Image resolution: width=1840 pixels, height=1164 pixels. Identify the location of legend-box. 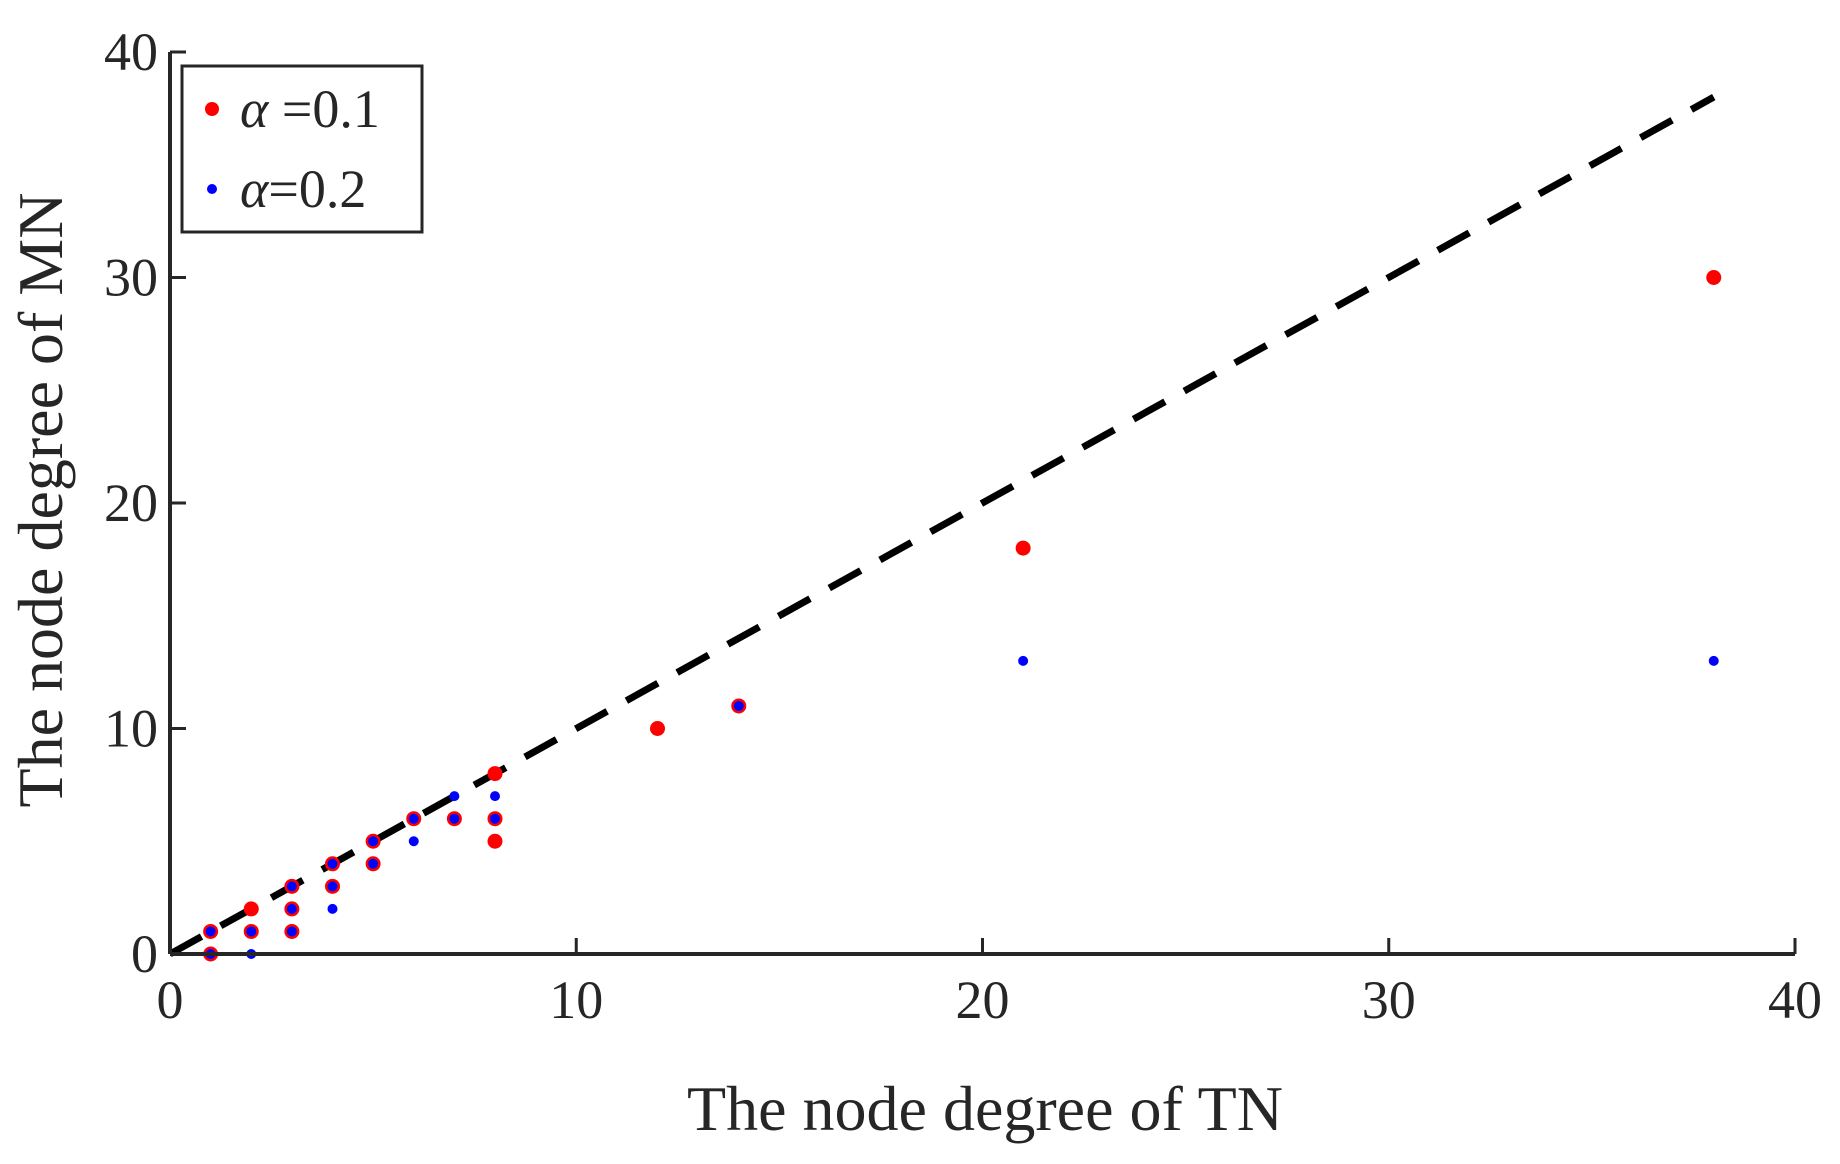
(302, 149).